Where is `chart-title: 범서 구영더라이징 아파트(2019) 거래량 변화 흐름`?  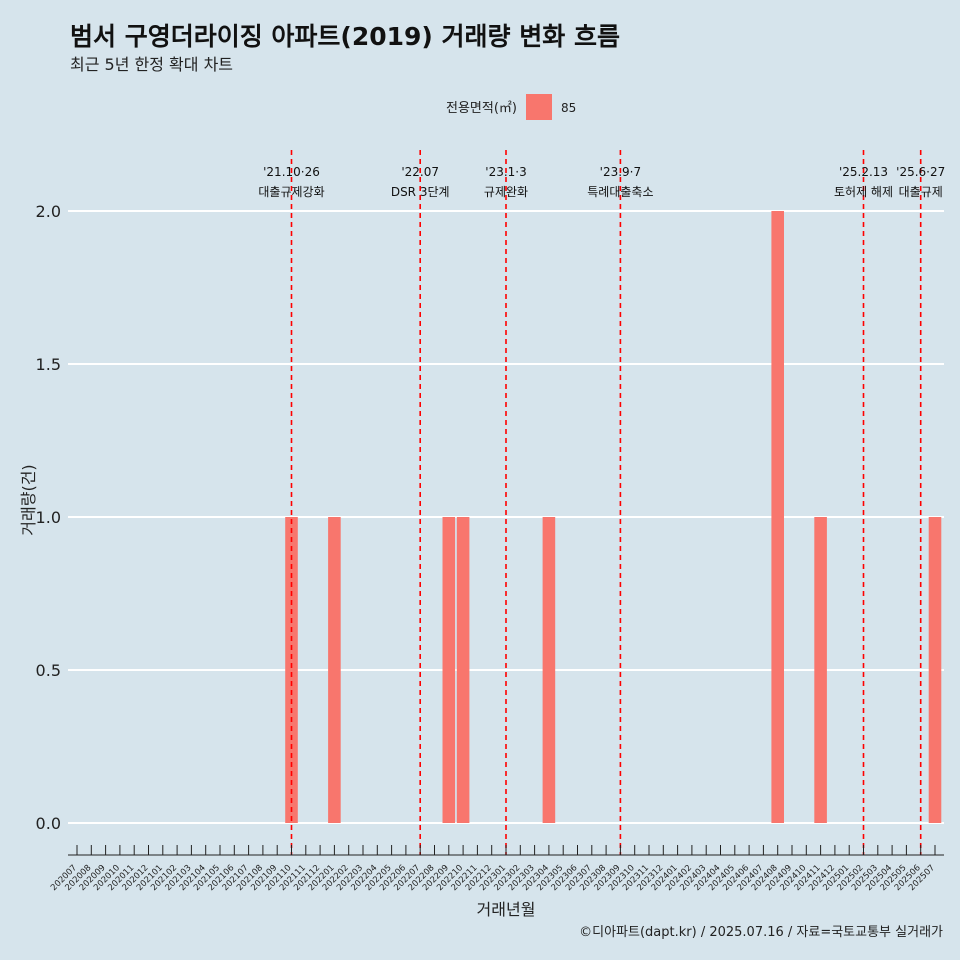
chart-title: 범서 구영더라이징 아파트(2019) 거래량 변화 흐름 is located at coordinates (345, 36).